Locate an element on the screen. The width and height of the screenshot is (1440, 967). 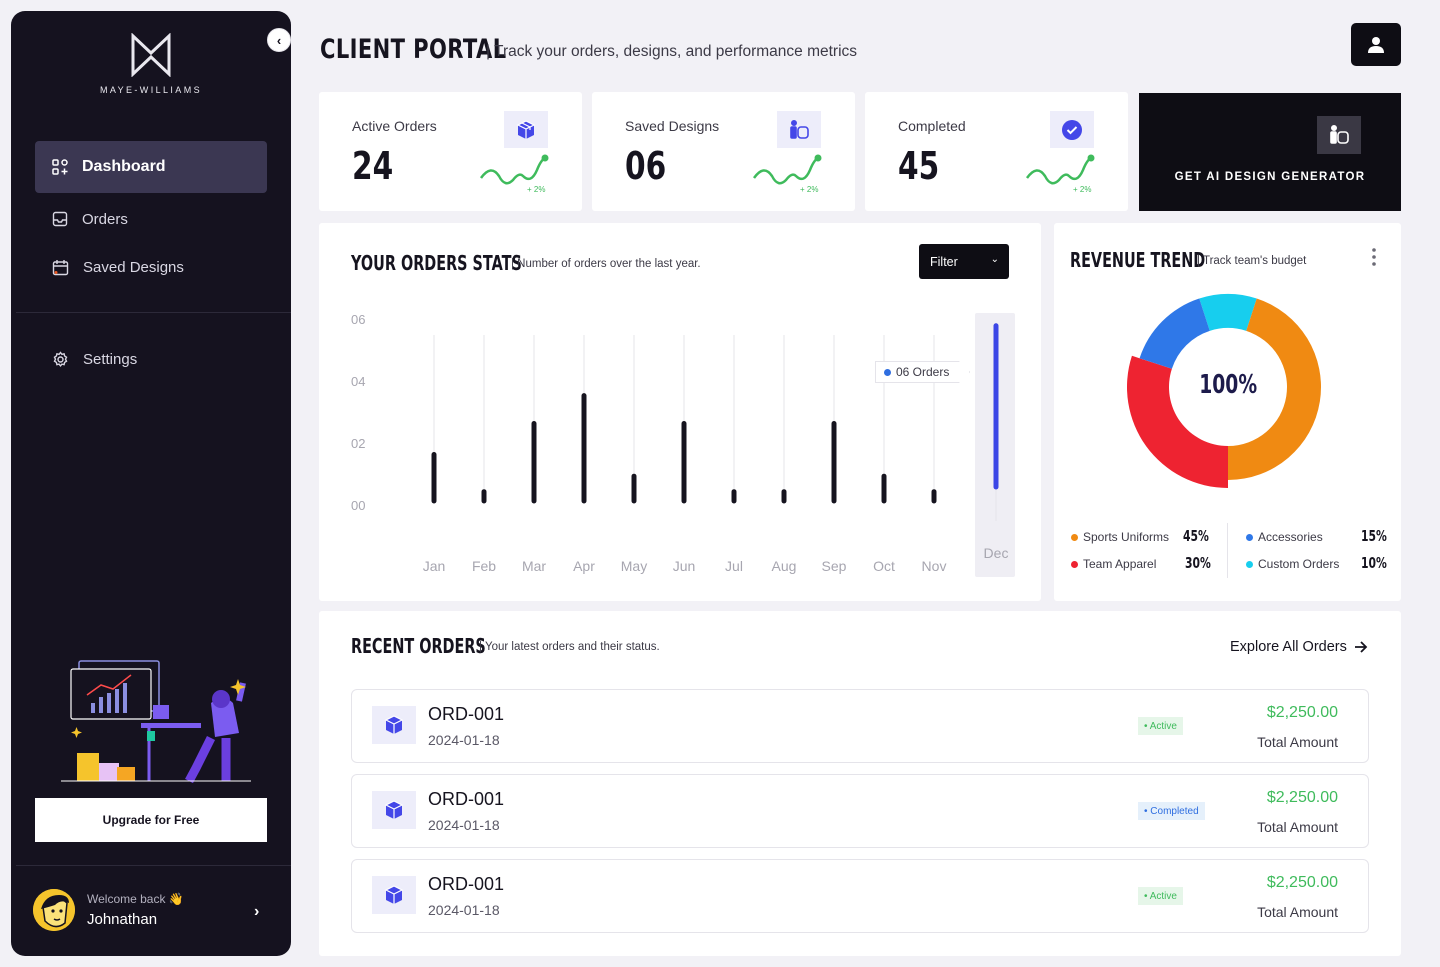
donut-slice-sports-uniforms is located at coordinates (1274, 389).